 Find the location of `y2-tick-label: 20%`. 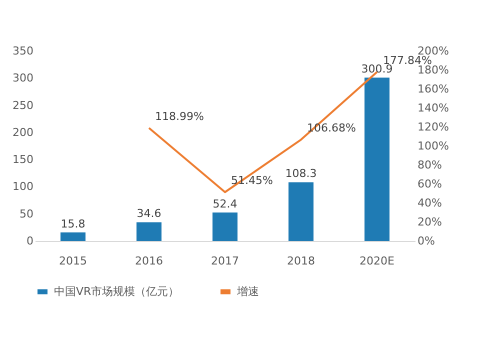

y2-tick-label: 20% is located at coordinates (430, 222).